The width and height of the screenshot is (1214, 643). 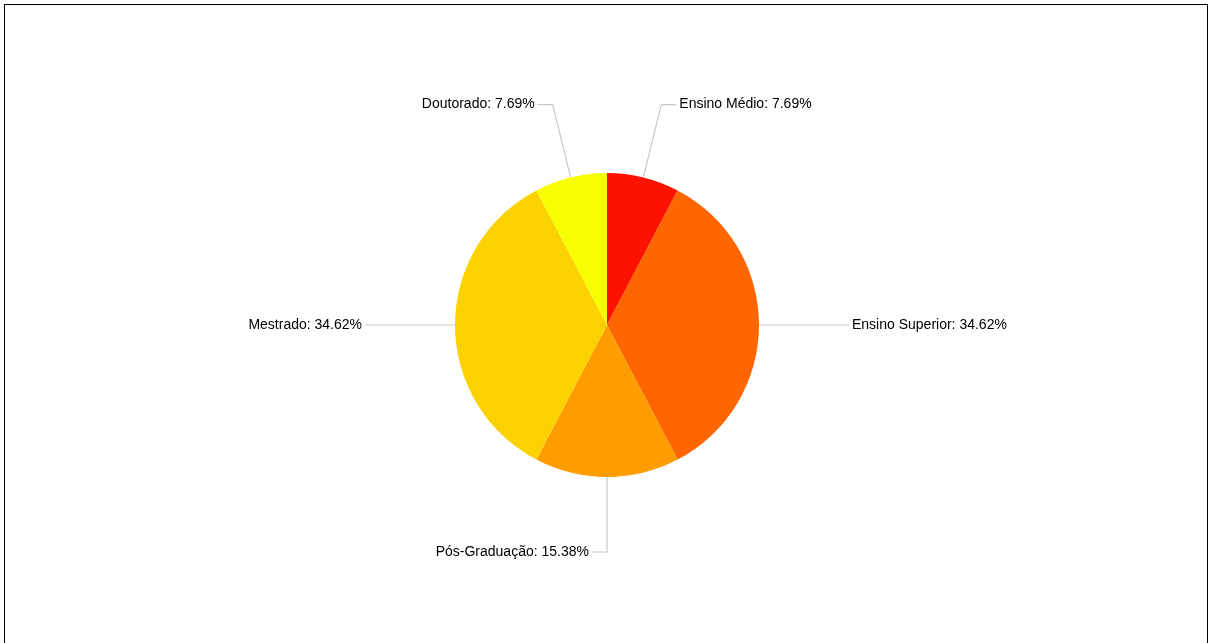 I want to click on slice-label: Mestrado: 34.62%, so click(x=305, y=323).